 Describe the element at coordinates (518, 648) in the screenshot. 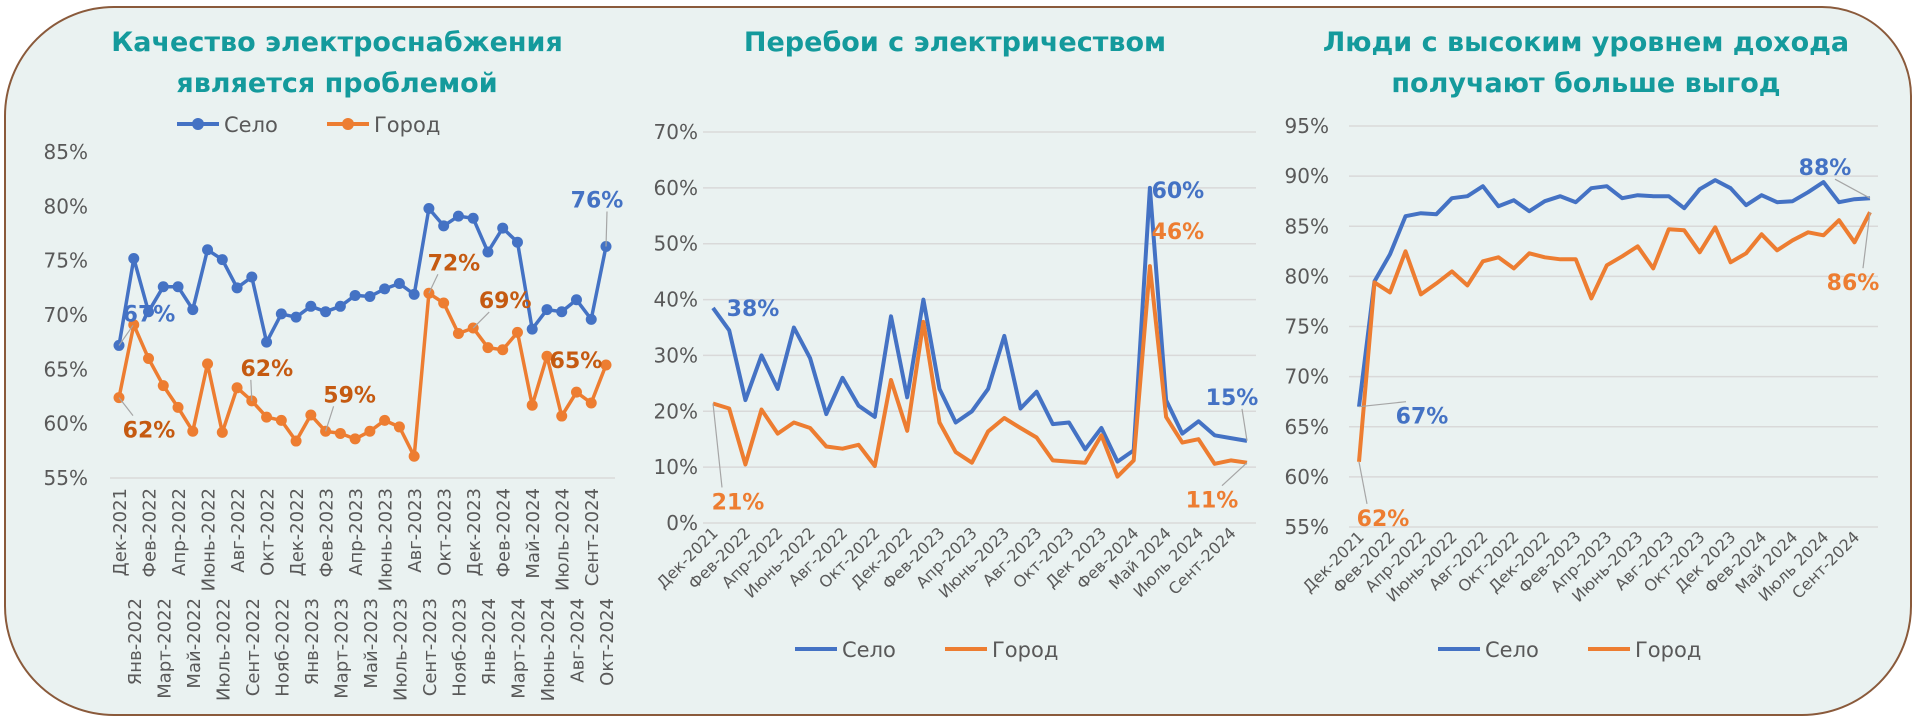

I see `x-tick-label: Март-2024` at that location.